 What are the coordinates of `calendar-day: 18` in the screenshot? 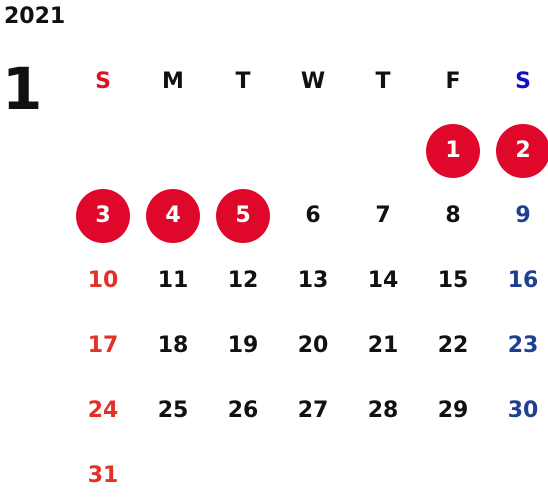 It's located at (173, 345).